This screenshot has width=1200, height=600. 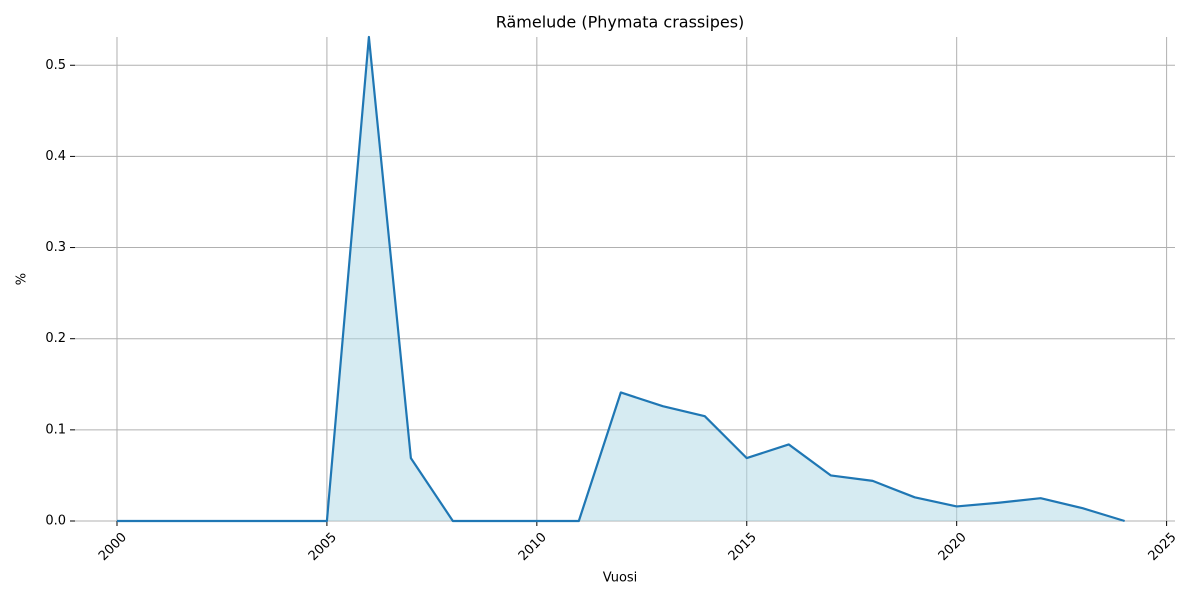 I want to click on x-tick-label: 2025, so click(x=1163, y=547).